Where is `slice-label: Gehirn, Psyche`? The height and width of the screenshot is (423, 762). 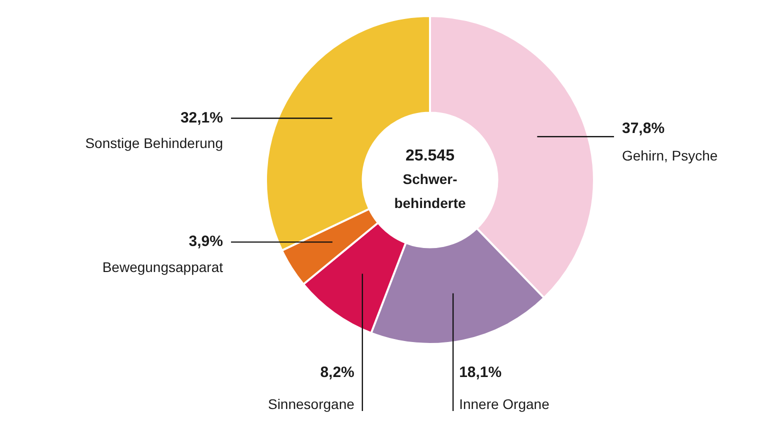 slice-label: Gehirn, Psyche is located at coordinates (670, 155).